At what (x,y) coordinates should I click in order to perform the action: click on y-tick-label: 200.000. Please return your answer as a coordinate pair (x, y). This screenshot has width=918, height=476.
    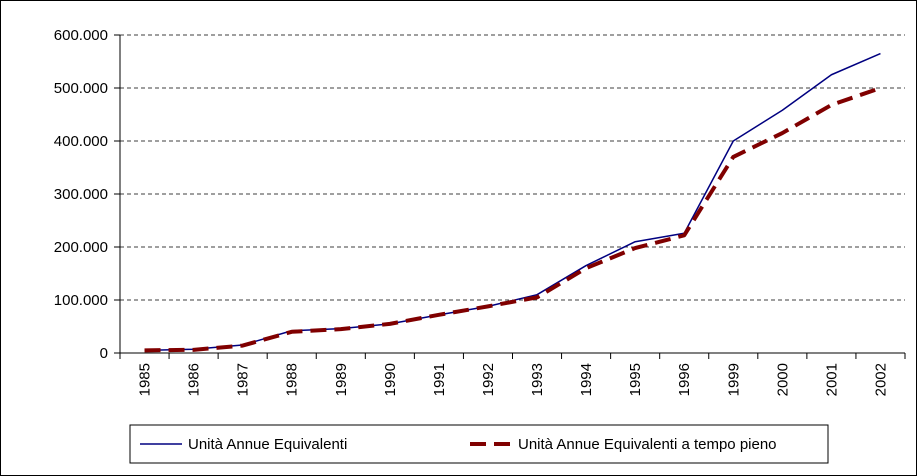
    Looking at the image, I should click on (81, 247).